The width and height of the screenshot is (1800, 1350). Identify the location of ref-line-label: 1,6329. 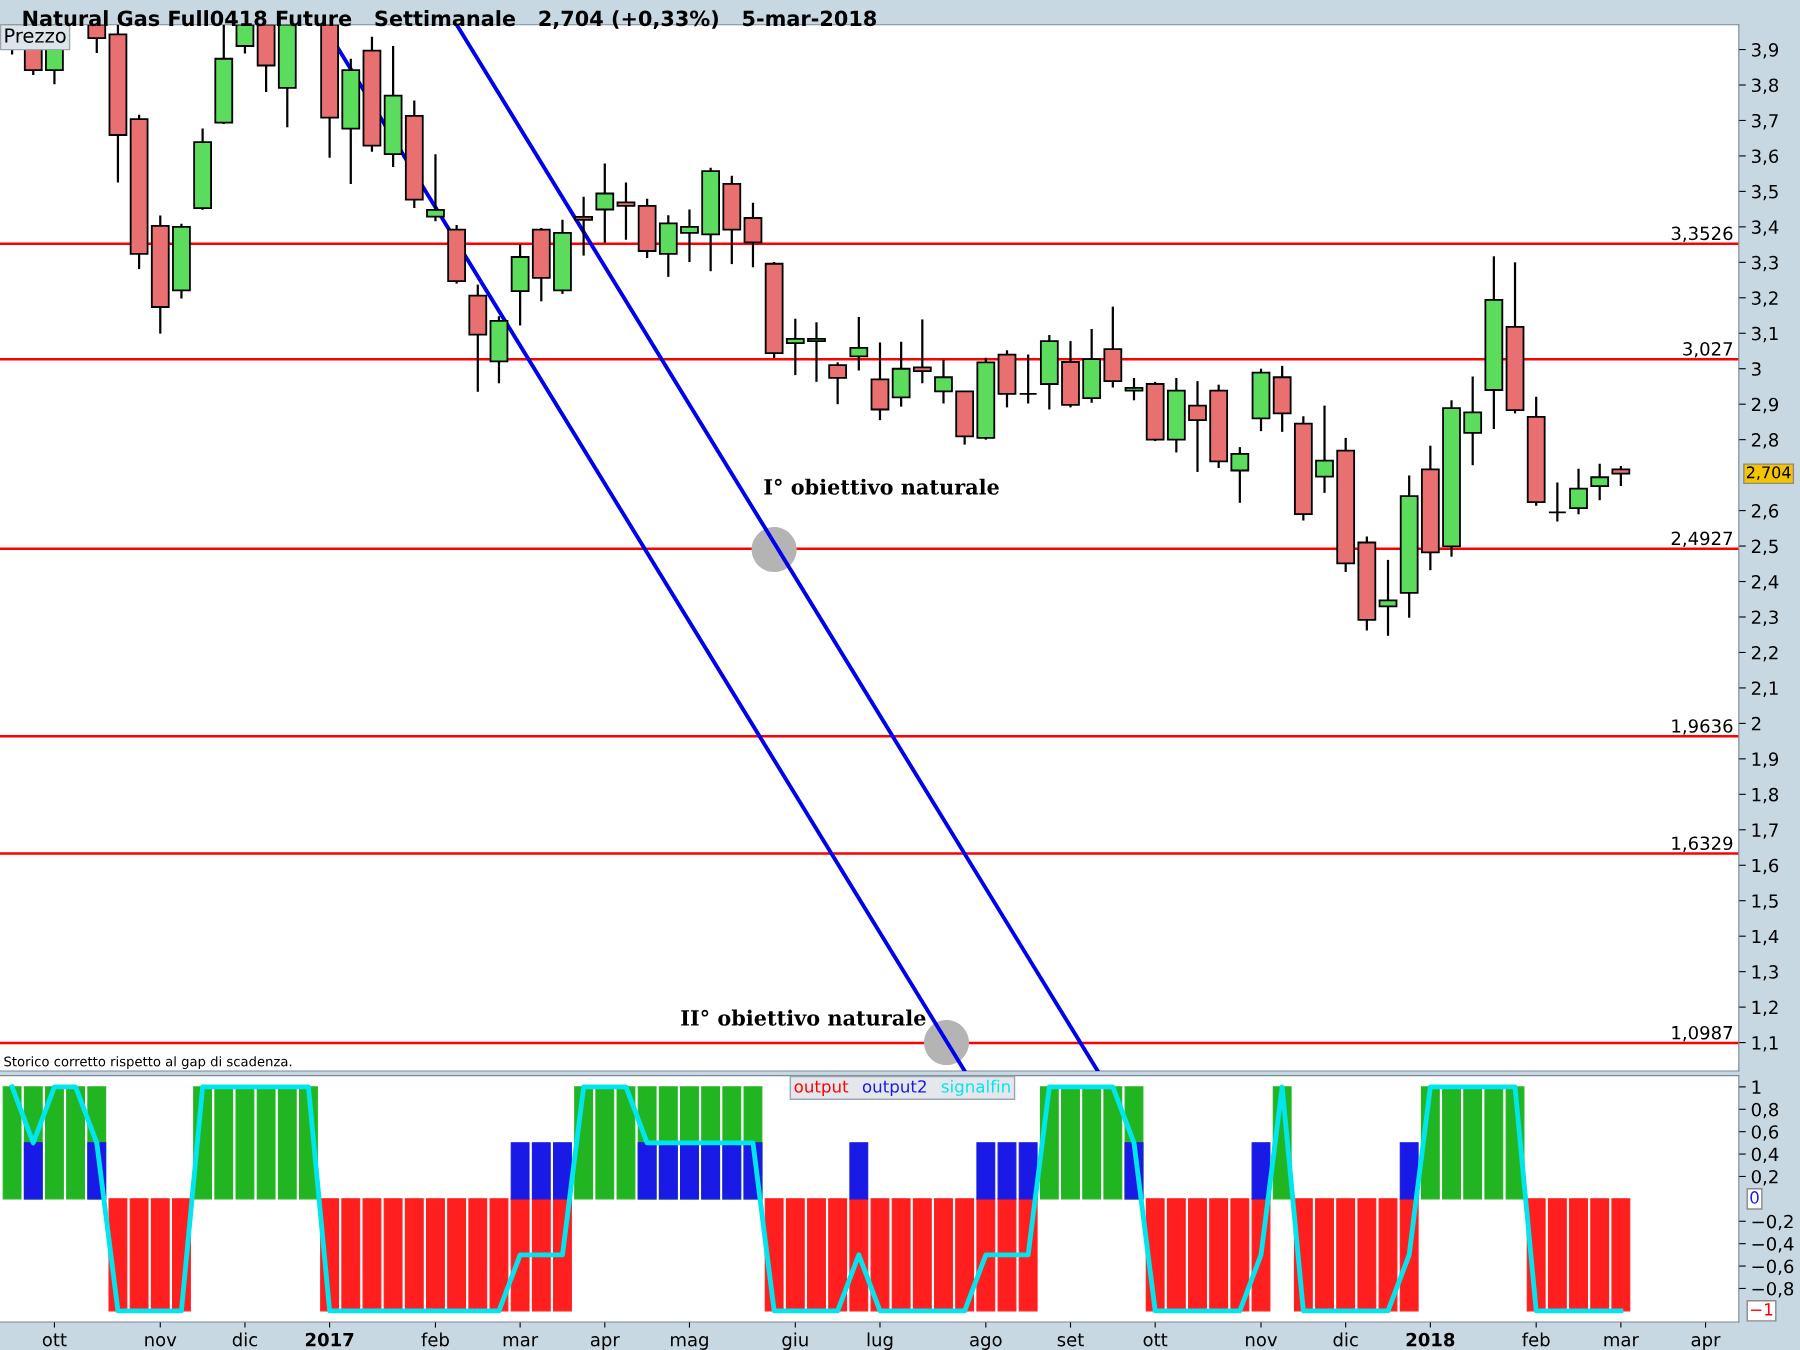
(1702, 844).